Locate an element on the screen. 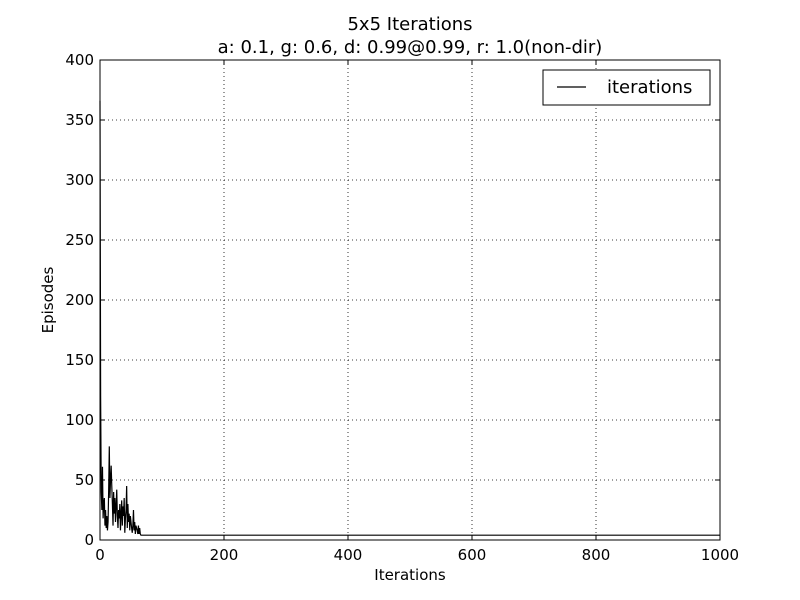 This screenshot has width=800, height=600. y-tick-label: 50 is located at coordinates (84, 480).